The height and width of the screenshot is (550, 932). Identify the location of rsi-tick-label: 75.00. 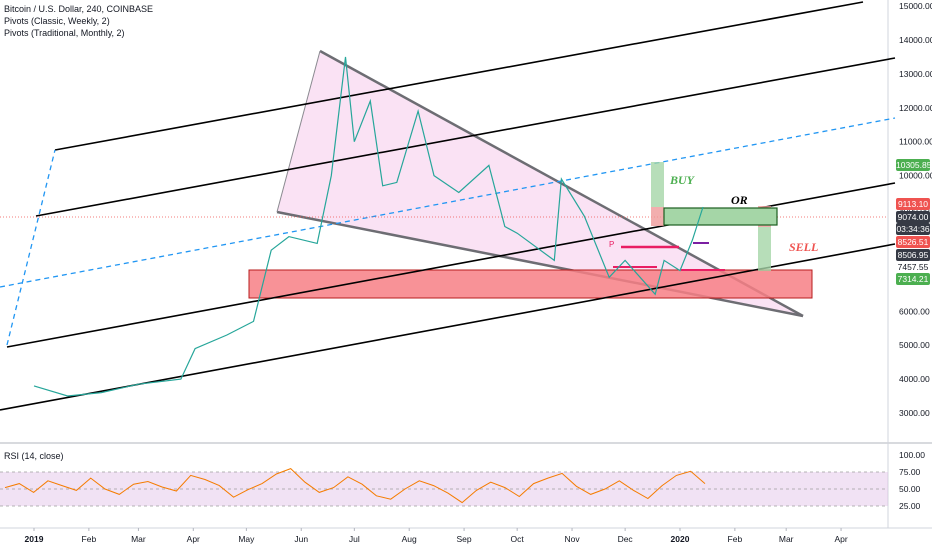
(910, 472).